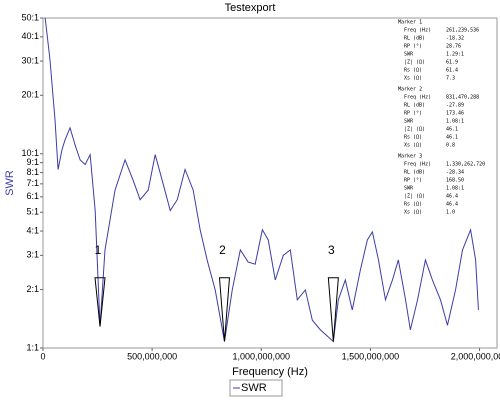 Image resolution: width=500 pixels, height=400 pixels. I want to click on marker-value: 1.29:1, so click(455, 55).